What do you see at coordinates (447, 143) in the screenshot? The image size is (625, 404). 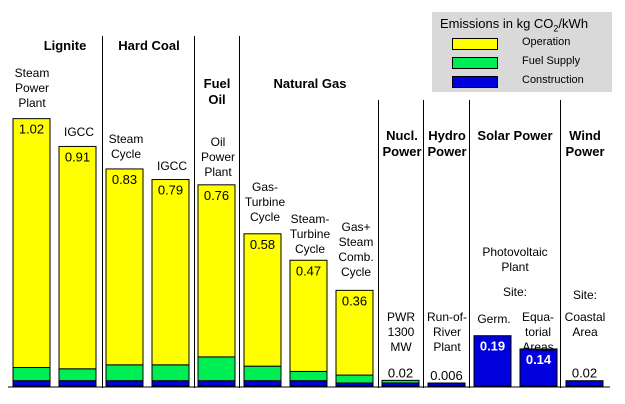 I see `group-hydro-power: Hydro Power` at bounding box center [447, 143].